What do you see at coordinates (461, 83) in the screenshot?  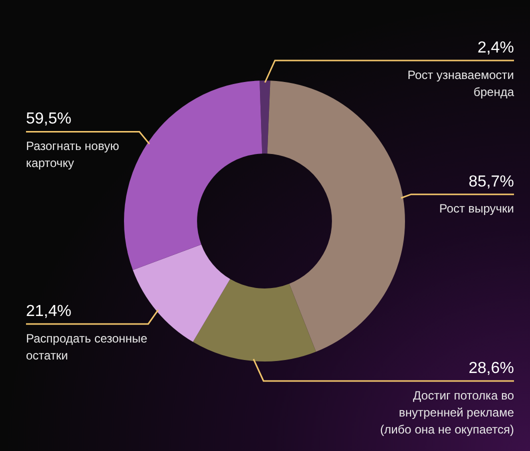 I see `slice-label: Рост узнаваемости бренда` at bounding box center [461, 83].